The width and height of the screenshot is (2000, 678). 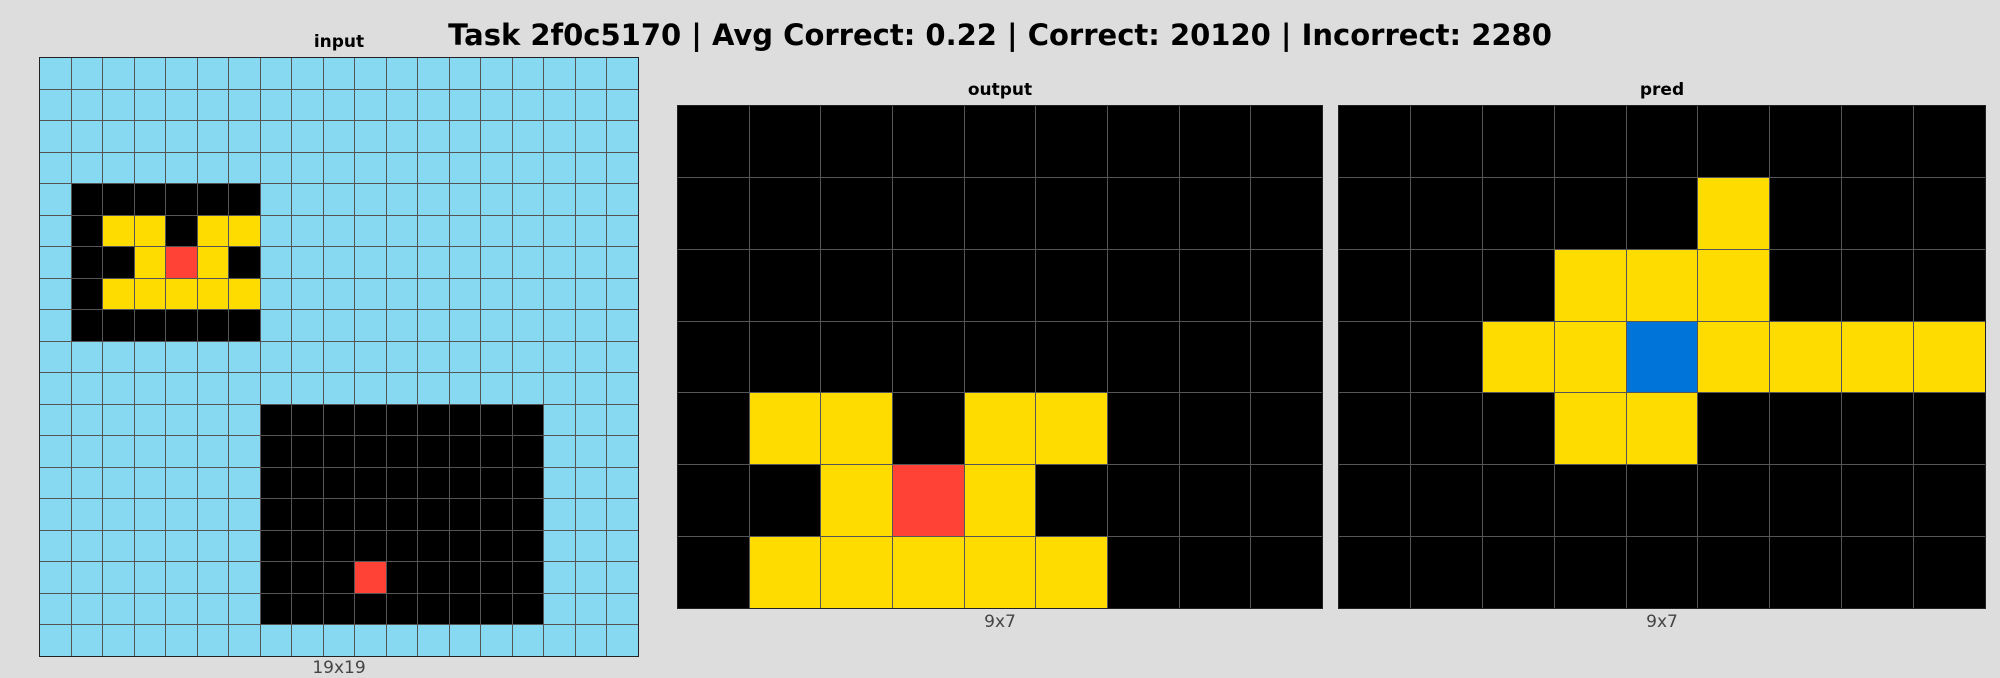 What do you see at coordinates (339, 42) in the screenshot?
I see `panel-title-input: input` at bounding box center [339, 42].